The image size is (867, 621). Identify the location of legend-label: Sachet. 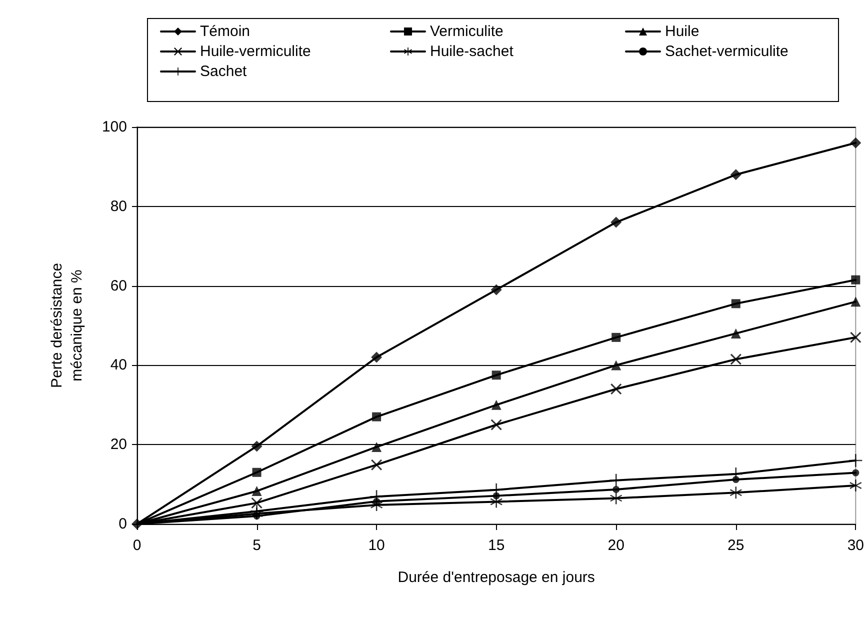
(224, 71).